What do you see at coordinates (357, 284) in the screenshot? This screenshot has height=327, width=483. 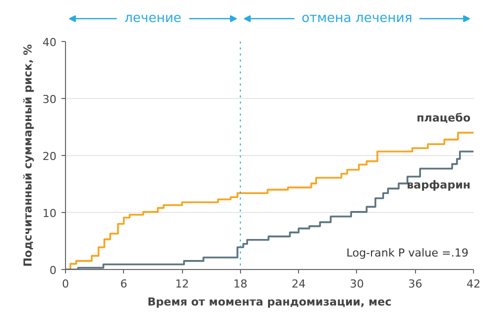 I see `x-tick-label: 30` at bounding box center [357, 284].